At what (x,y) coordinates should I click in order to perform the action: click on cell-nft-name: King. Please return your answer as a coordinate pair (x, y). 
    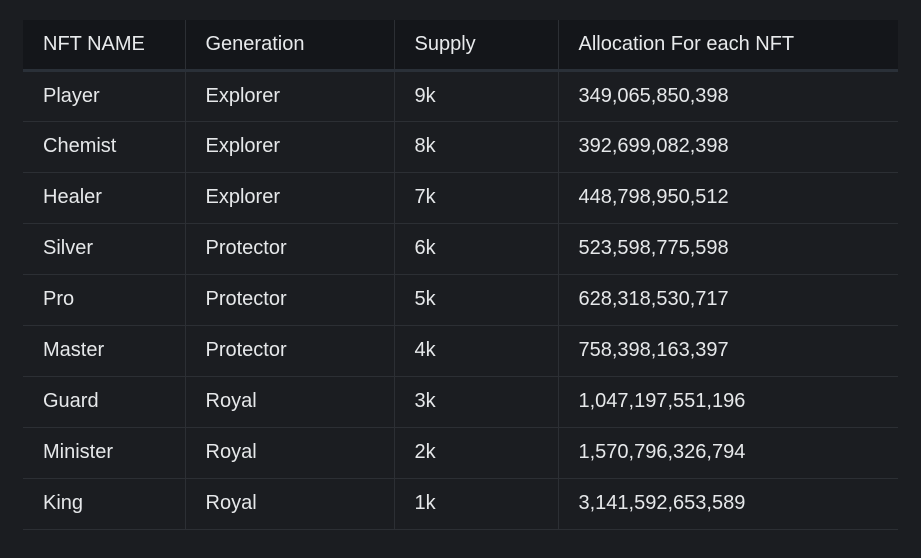
    Looking at the image, I should click on (104, 504).